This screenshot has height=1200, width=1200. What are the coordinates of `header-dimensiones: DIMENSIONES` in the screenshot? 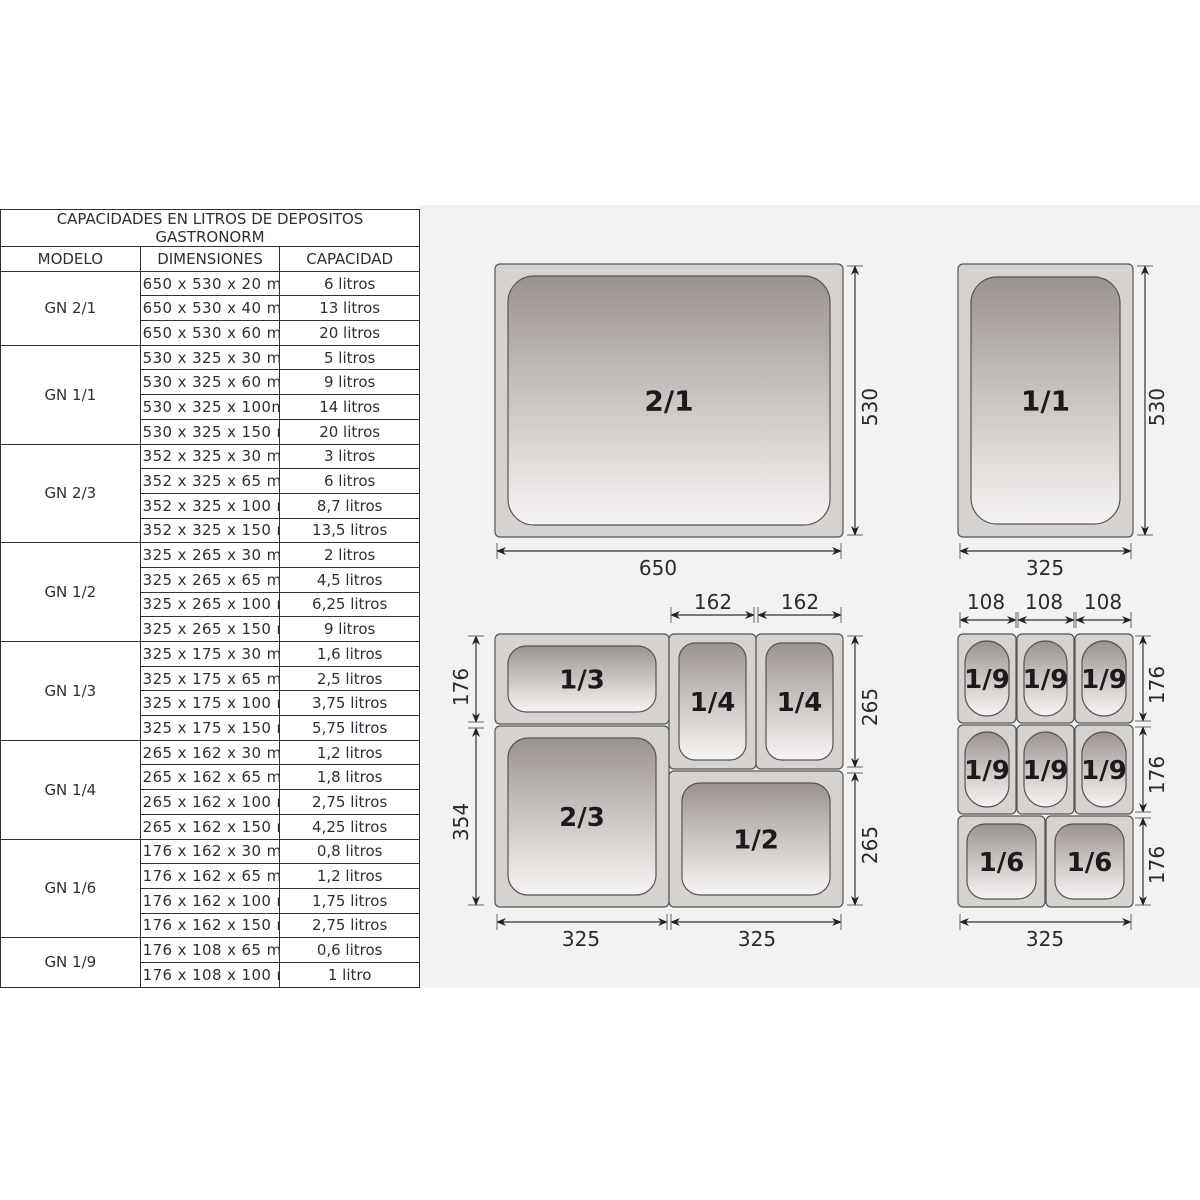 It's located at (210, 259).